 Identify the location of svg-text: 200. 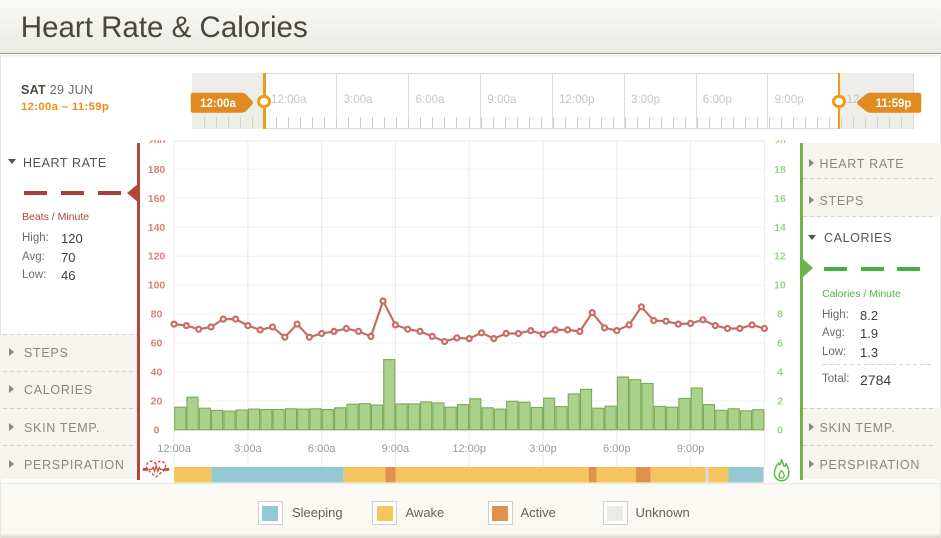
(157, 142).